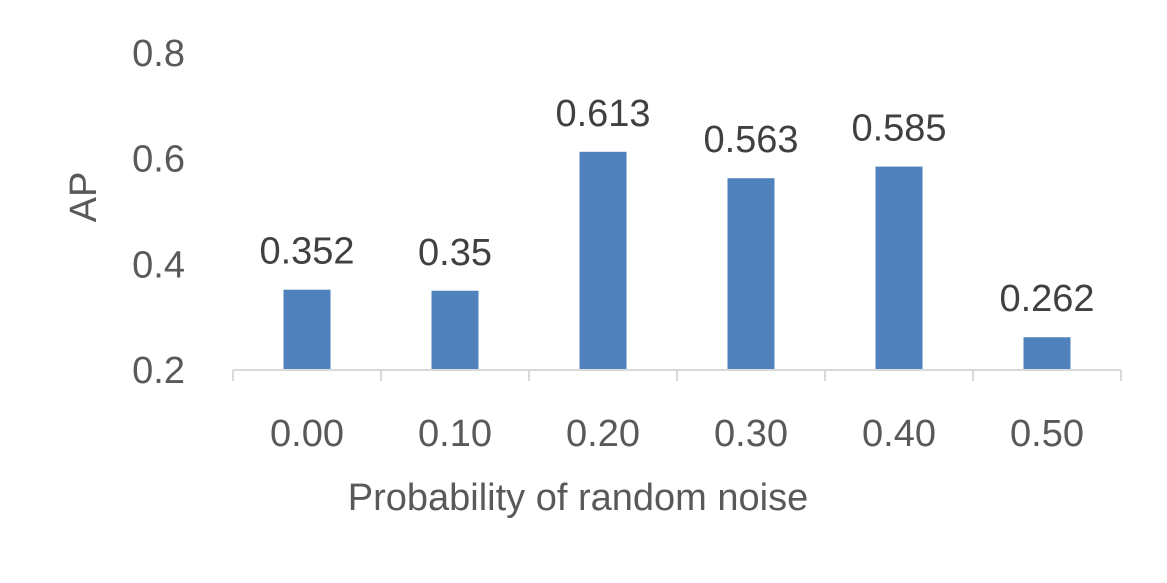  Describe the element at coordinates (455, 253) in the screenshot. I see `data-label: 0.35` at that location.